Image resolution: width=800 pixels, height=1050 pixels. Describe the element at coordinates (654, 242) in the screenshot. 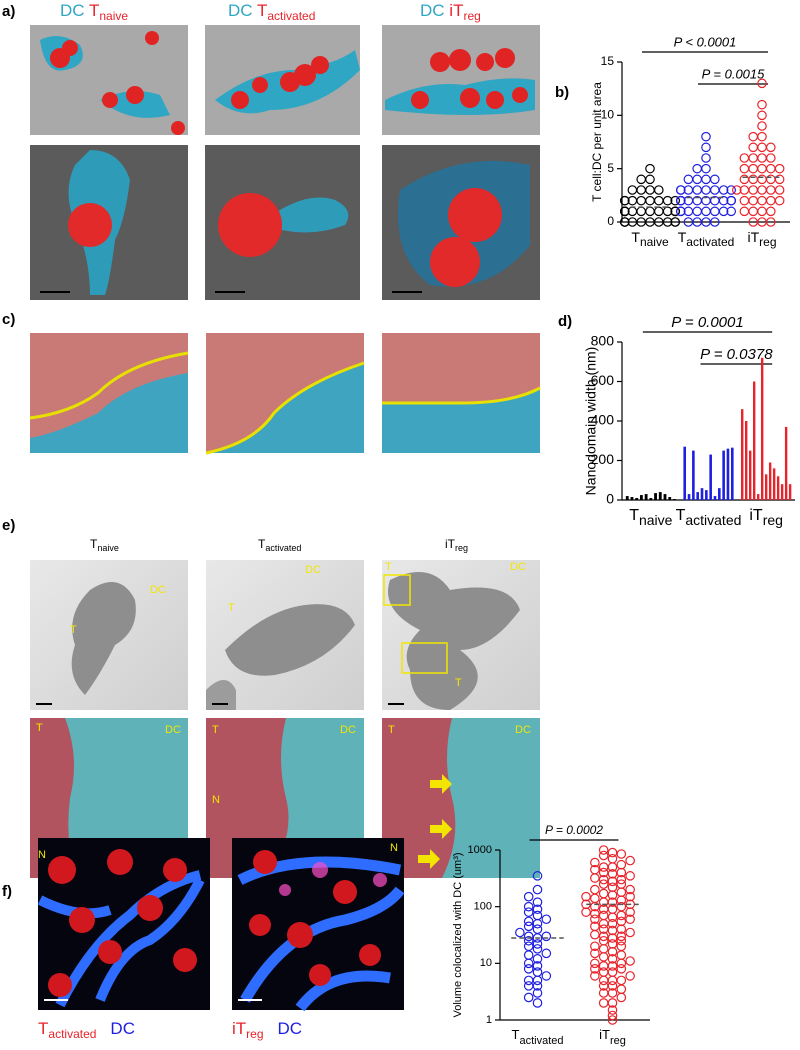

I see `x-tick-label-sub: naive` at that location.